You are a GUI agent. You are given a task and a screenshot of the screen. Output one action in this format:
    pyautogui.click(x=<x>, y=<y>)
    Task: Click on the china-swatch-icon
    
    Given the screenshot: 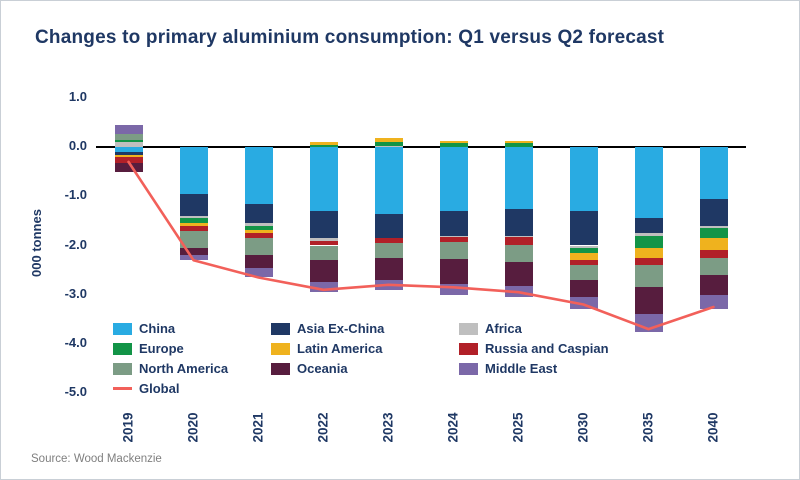 What is the action you would take?
    pyautogui.click(x=122, y=328)
    